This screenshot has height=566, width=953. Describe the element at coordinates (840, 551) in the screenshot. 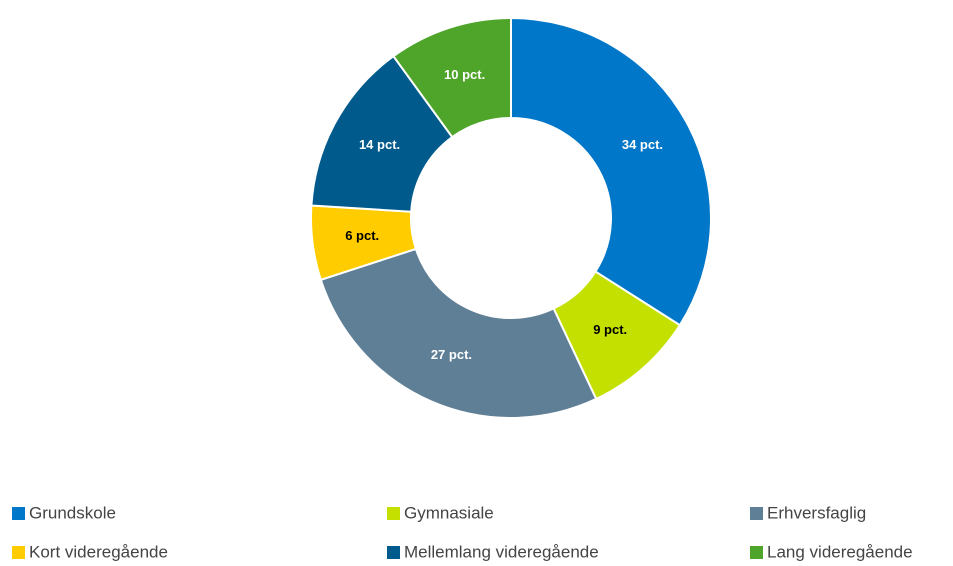

I see `legend-label: Lang videregående` at that location.